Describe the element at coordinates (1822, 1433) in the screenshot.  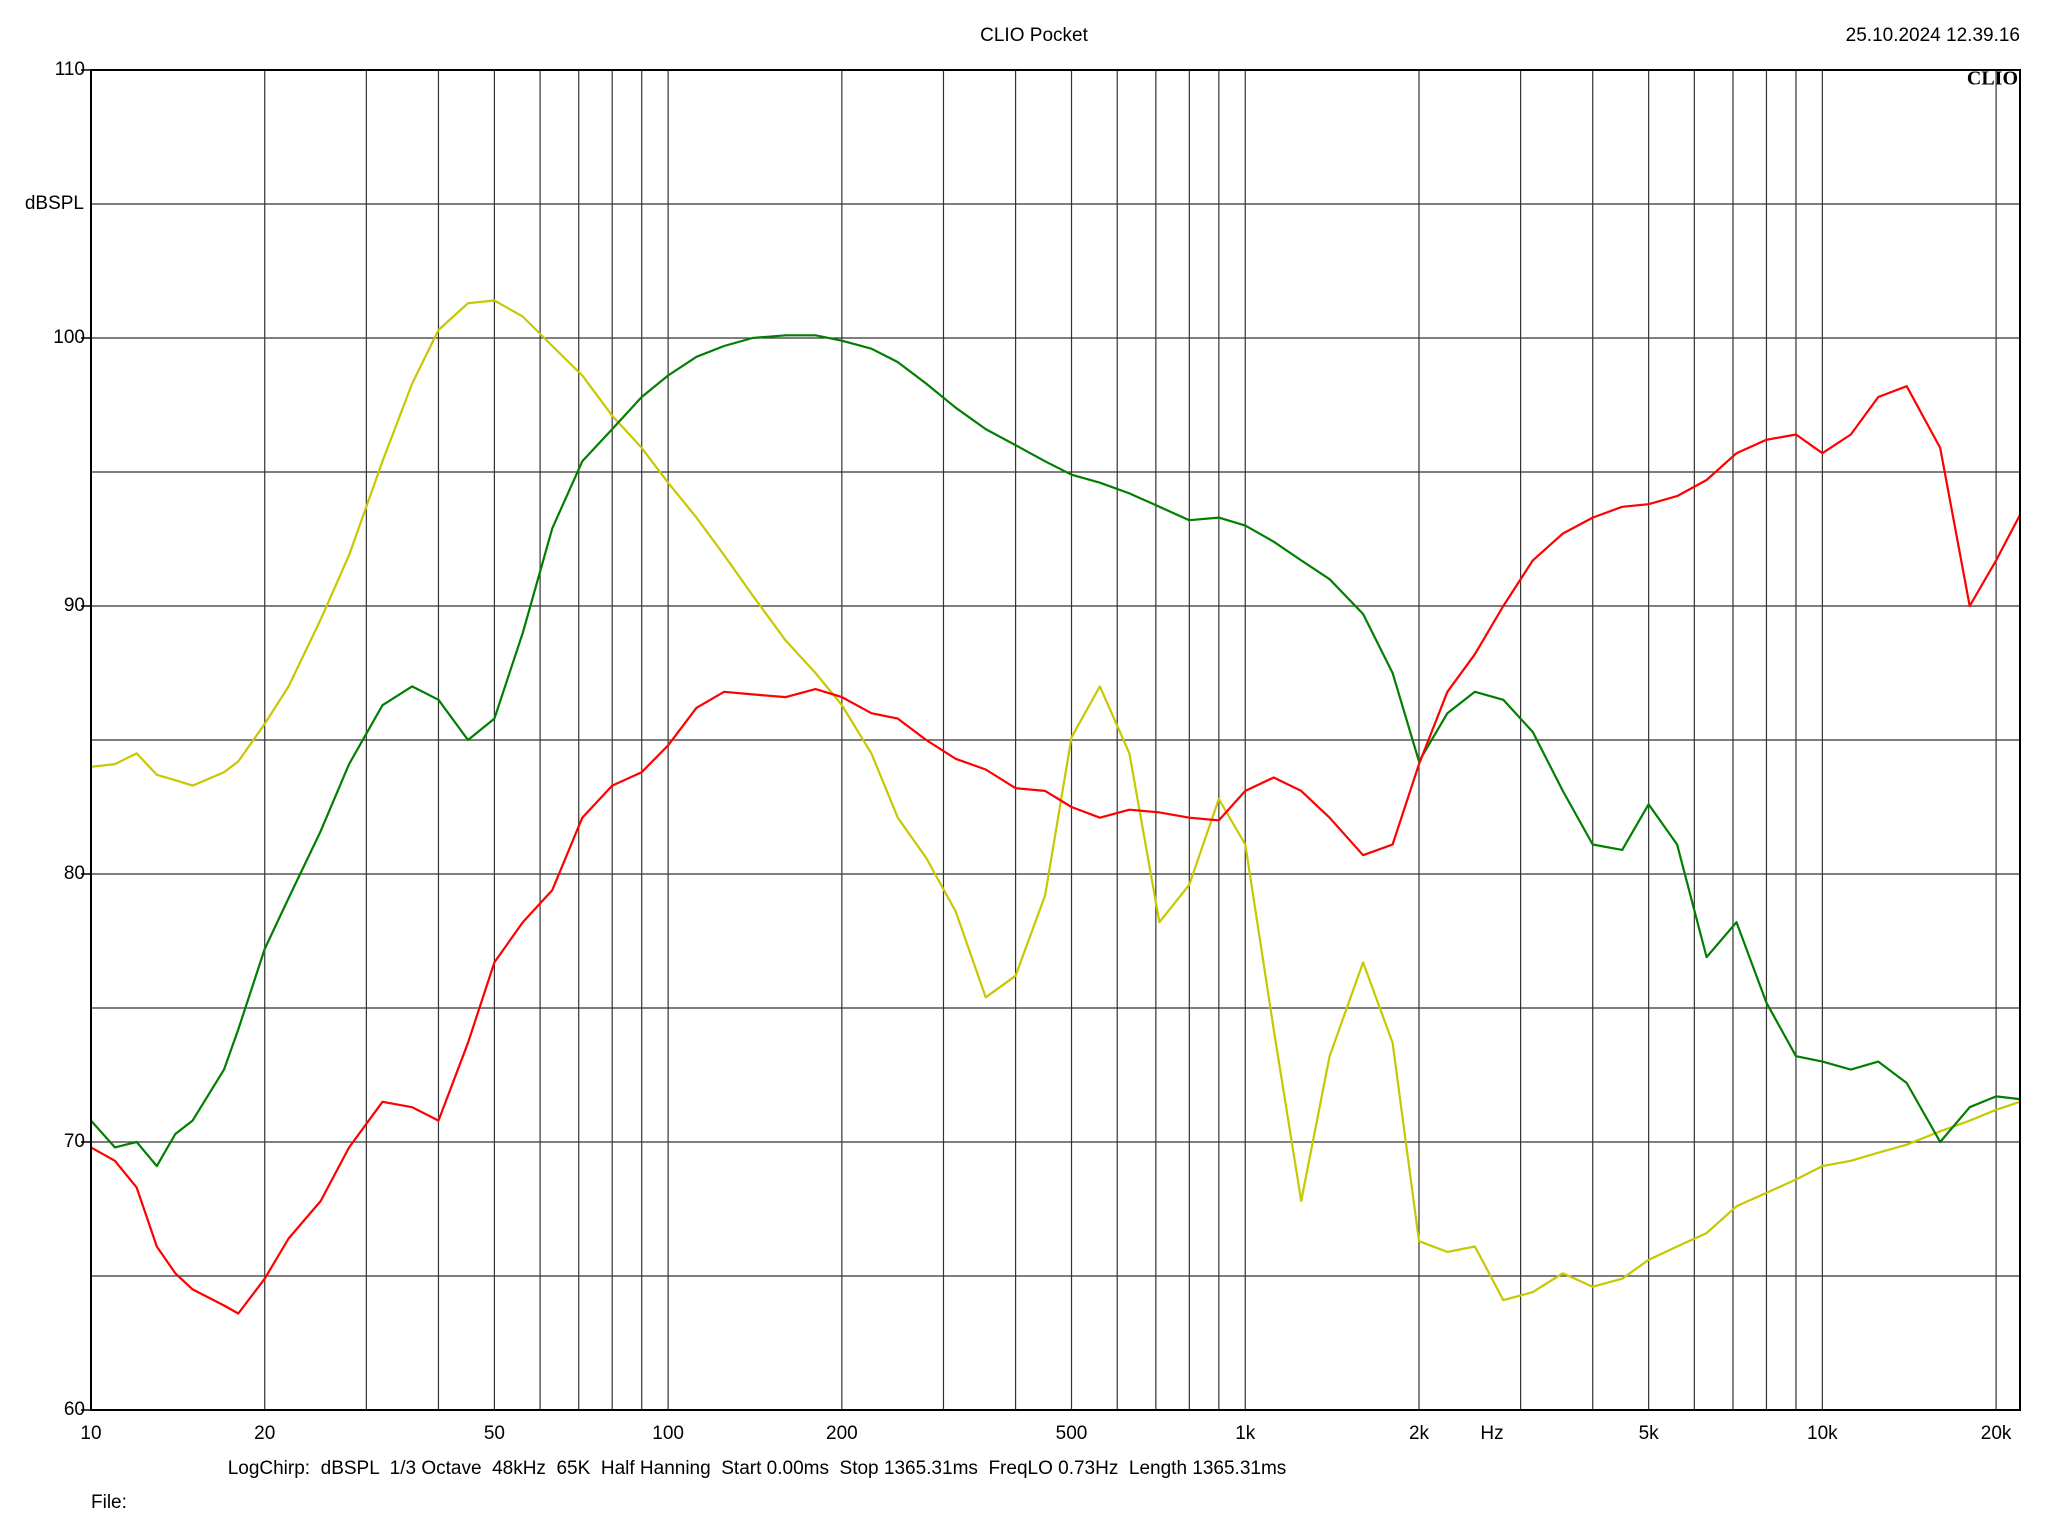
I see `x-tick-label: 10k` at that location.